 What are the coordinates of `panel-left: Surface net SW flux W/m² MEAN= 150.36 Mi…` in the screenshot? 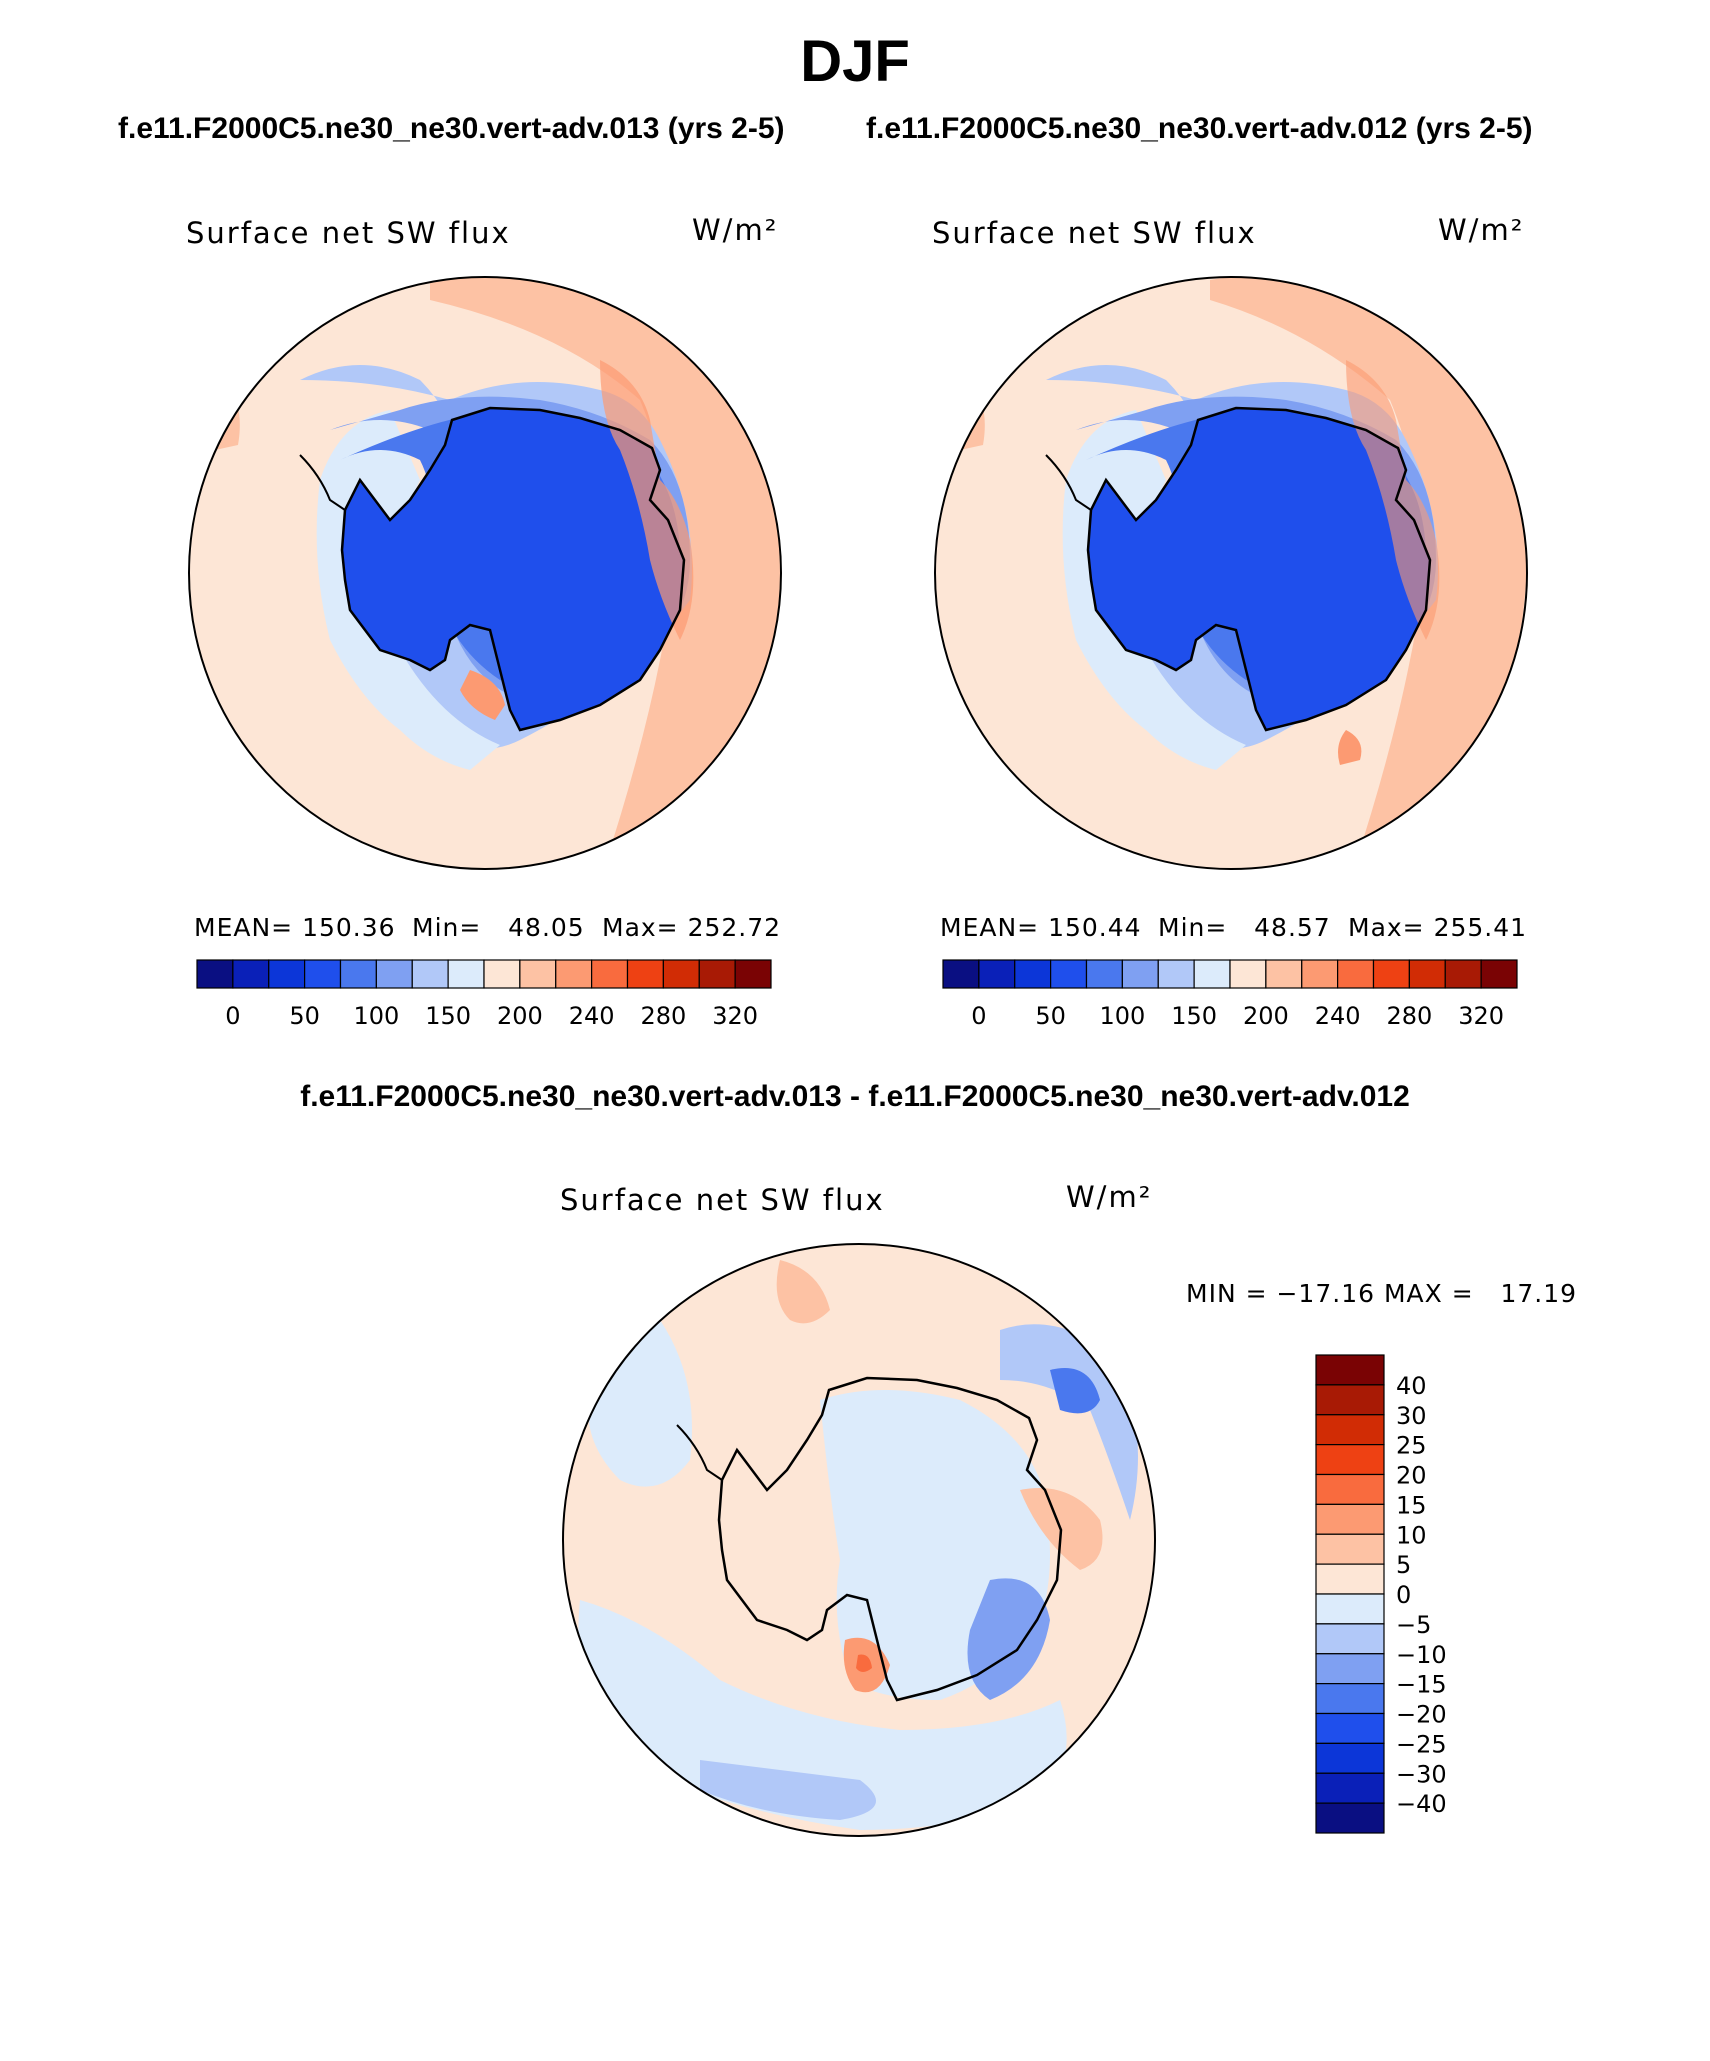 It's located at (484, 621).